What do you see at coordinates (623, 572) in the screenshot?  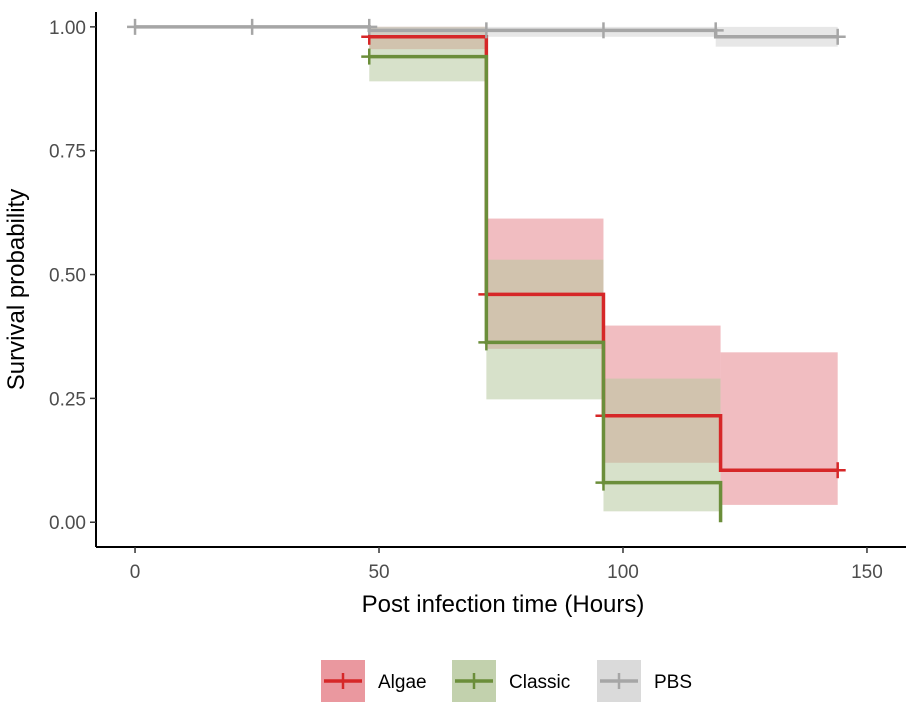 I see `x-tick-label-2: 100` at bounding box center [623, 572].